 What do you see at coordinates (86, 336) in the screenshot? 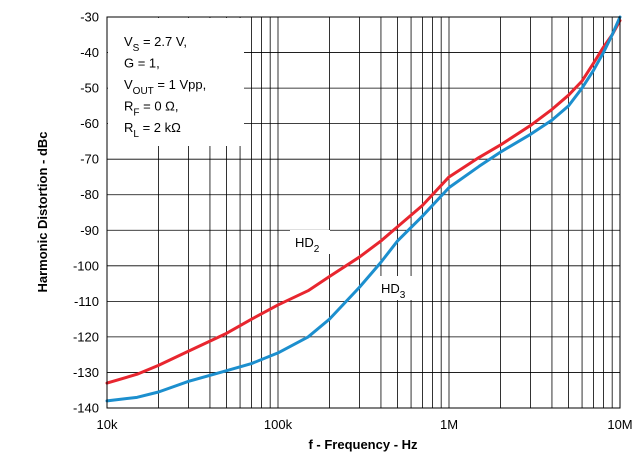
I see `y-tick-label: -120` at bounding box center [86, 336].